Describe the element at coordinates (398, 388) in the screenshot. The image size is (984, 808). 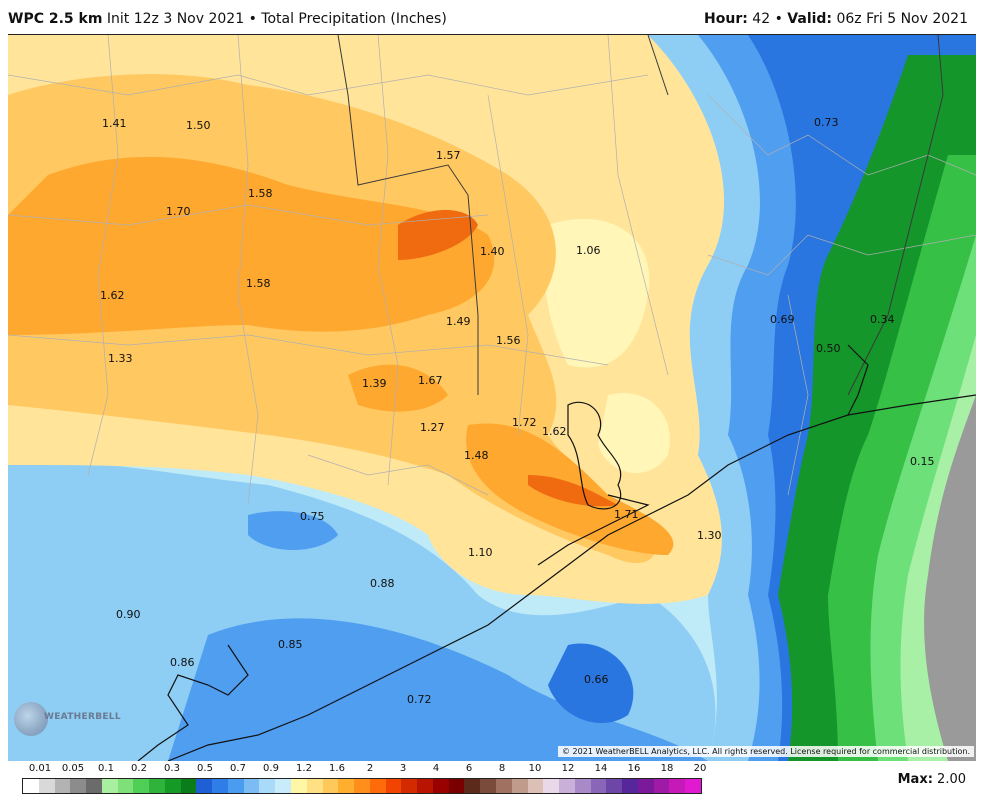
I see `region-orange-center` at that location.